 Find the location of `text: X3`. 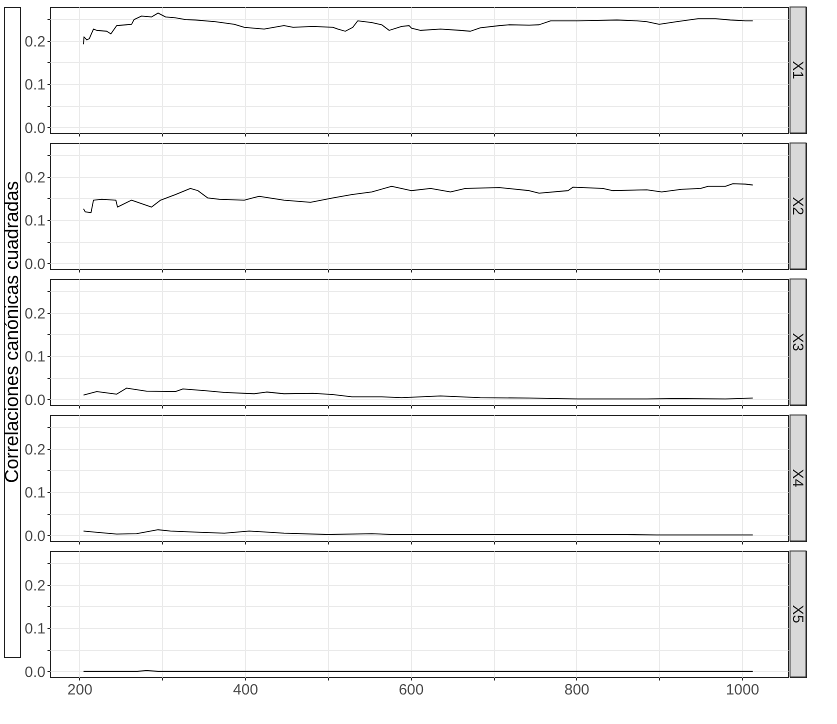

text: X3 is located at coordinates (797, 342).